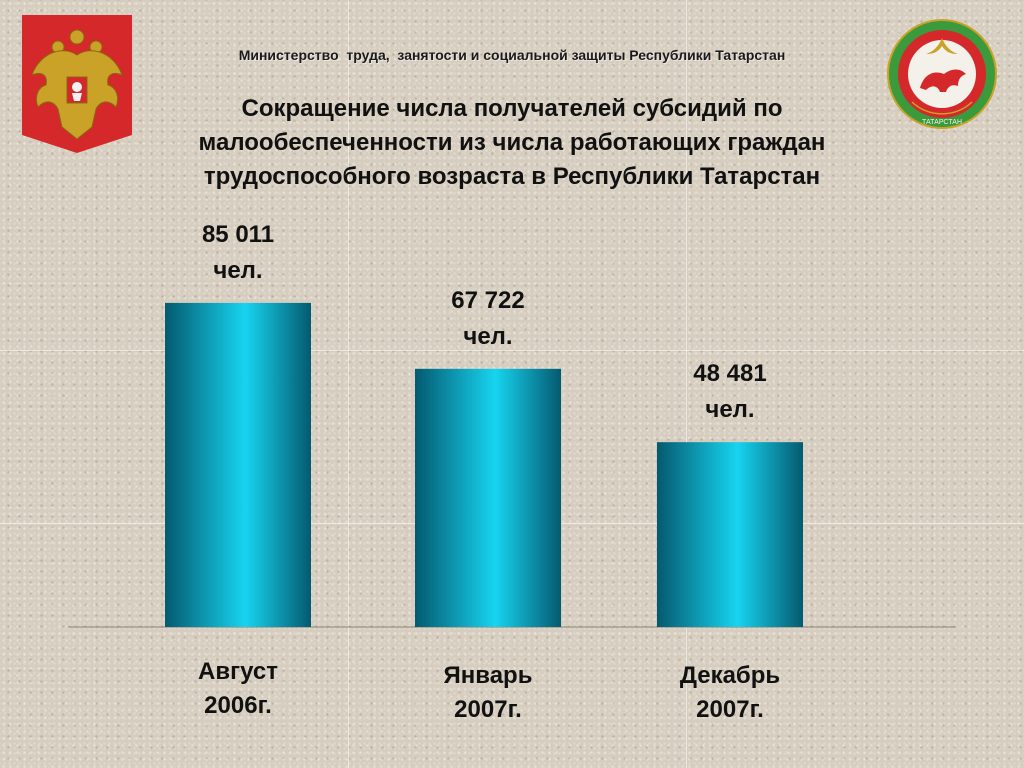 The width and height of the screenshot is (1024, 768). Describe the element at coordinates (488, 693) in the screenshot. I see `category-label: Январь 2007г.` at that location.